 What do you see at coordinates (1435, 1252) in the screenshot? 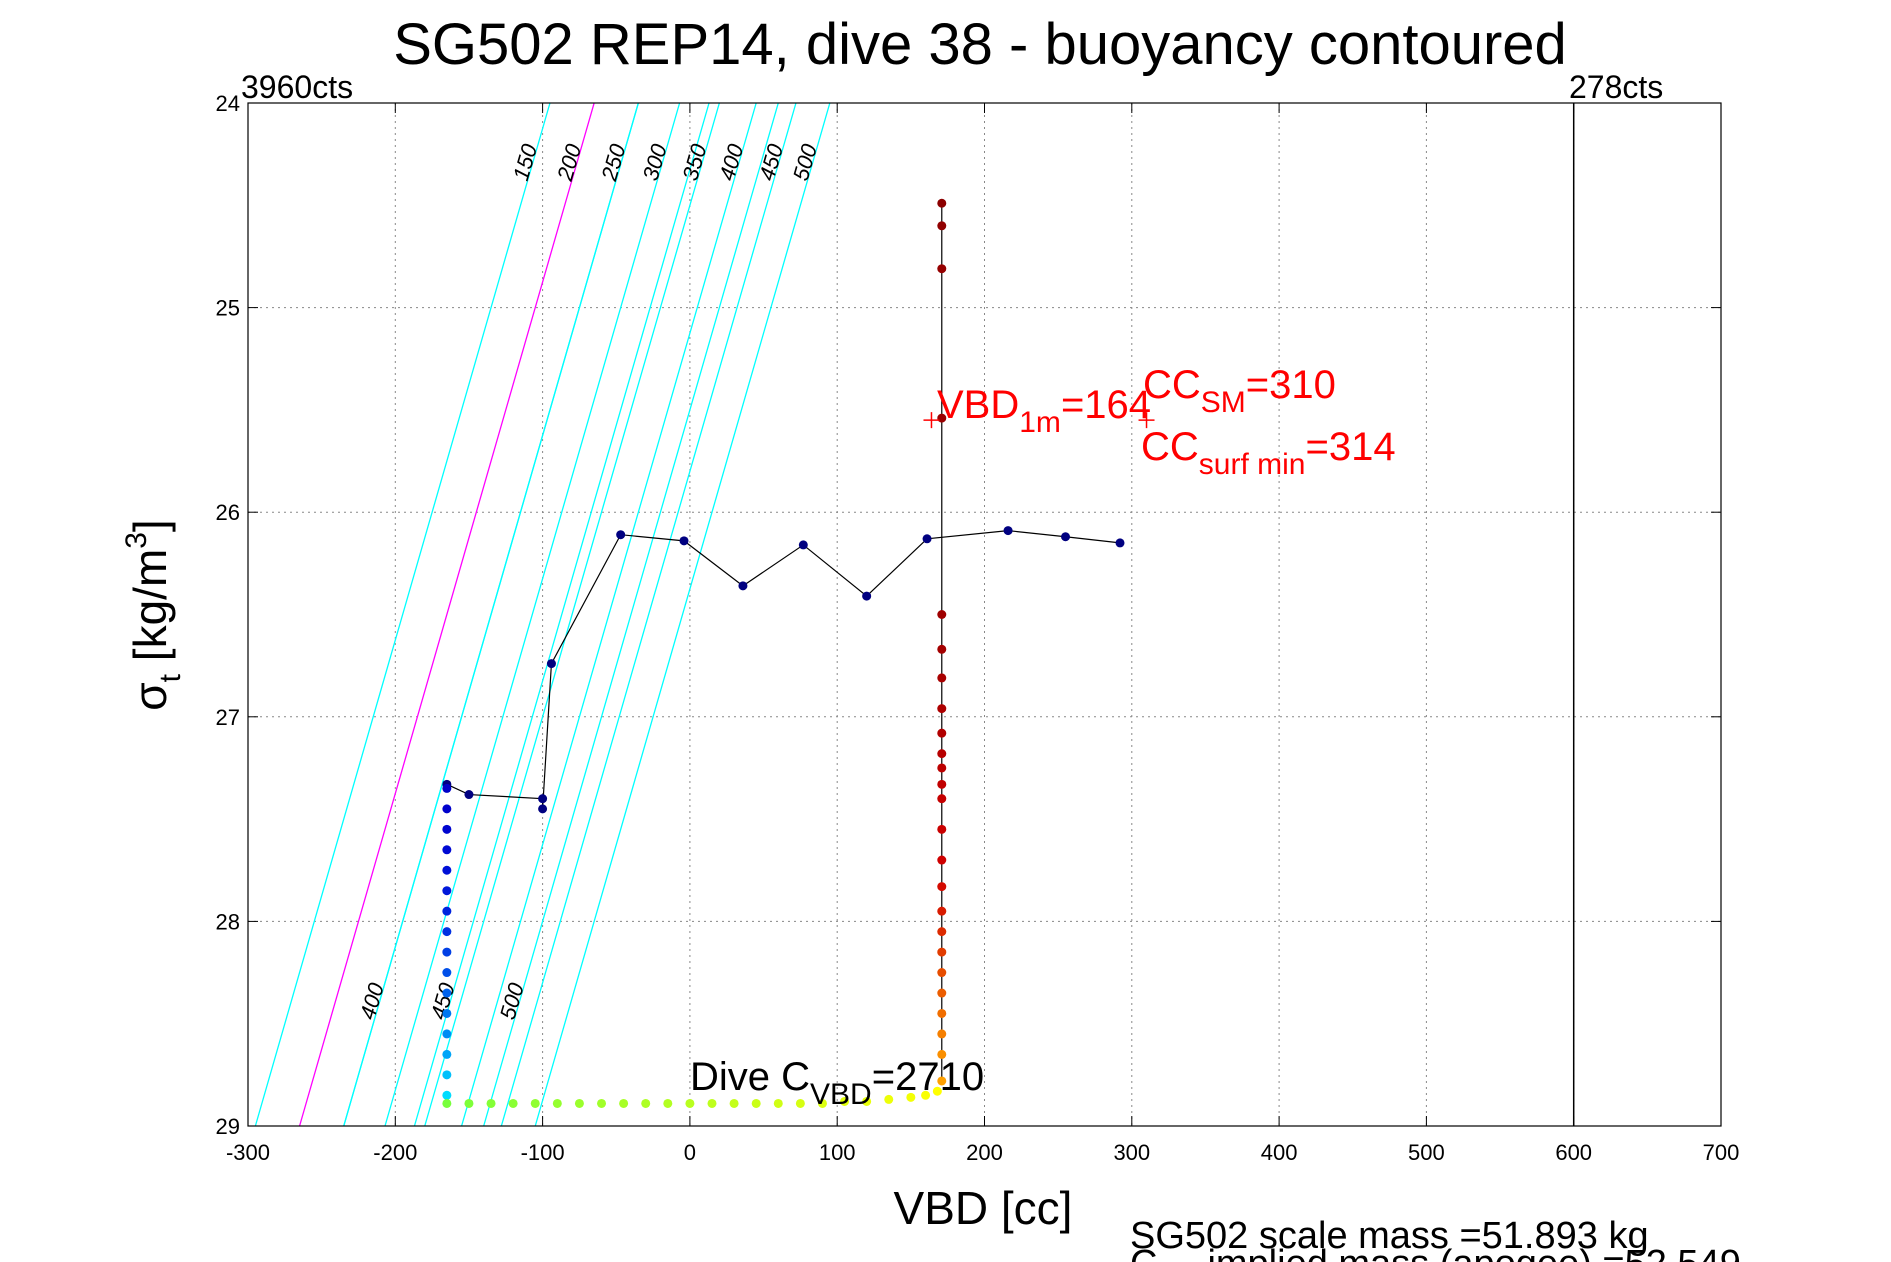
I see `footer-implied-mass: Cimplied mass (apogee) =52.549` at bounding box center [1435, 1252].